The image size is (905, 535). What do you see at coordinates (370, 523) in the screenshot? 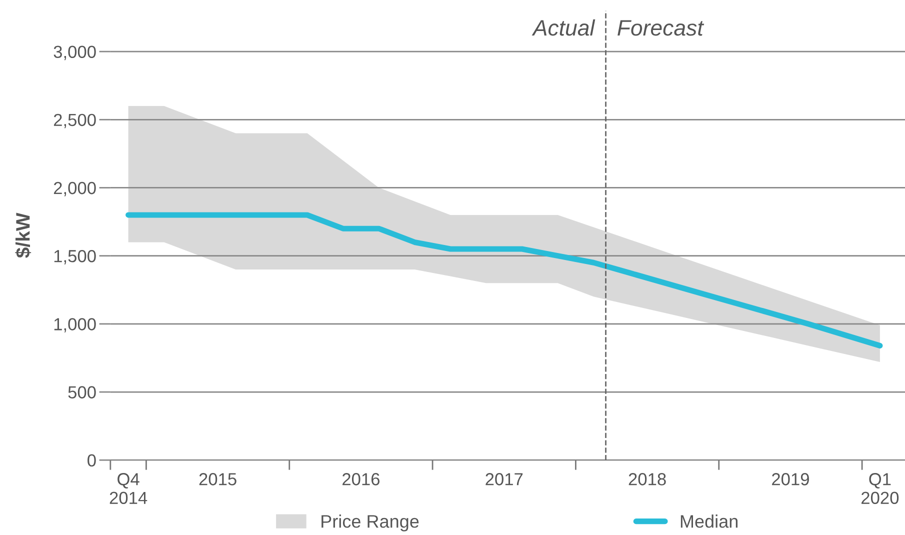
I see `legend-label: Price Range` at bounding box center [370, 523].